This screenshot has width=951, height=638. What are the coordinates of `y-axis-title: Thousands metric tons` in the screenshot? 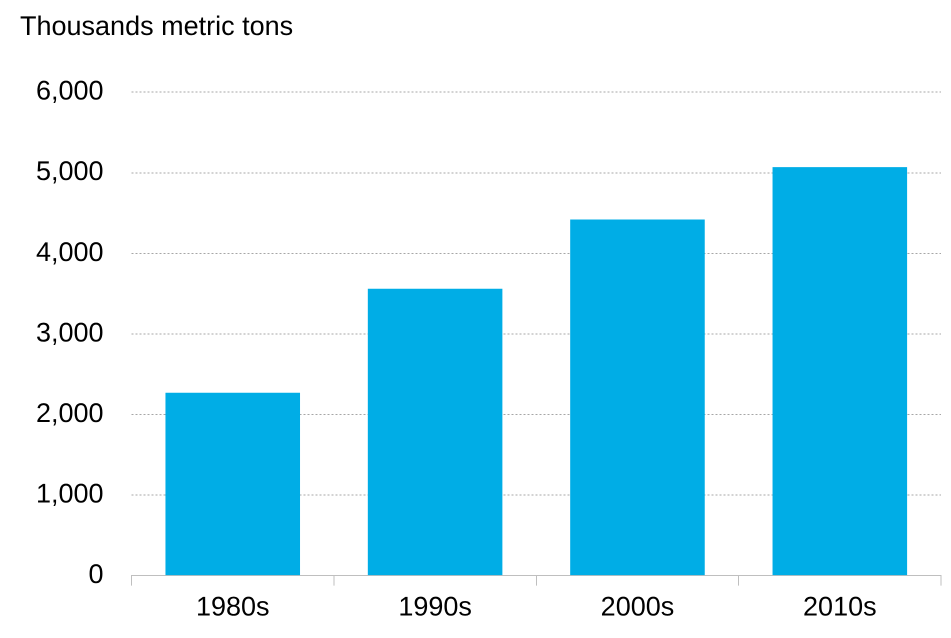 It's located at (157, 26).